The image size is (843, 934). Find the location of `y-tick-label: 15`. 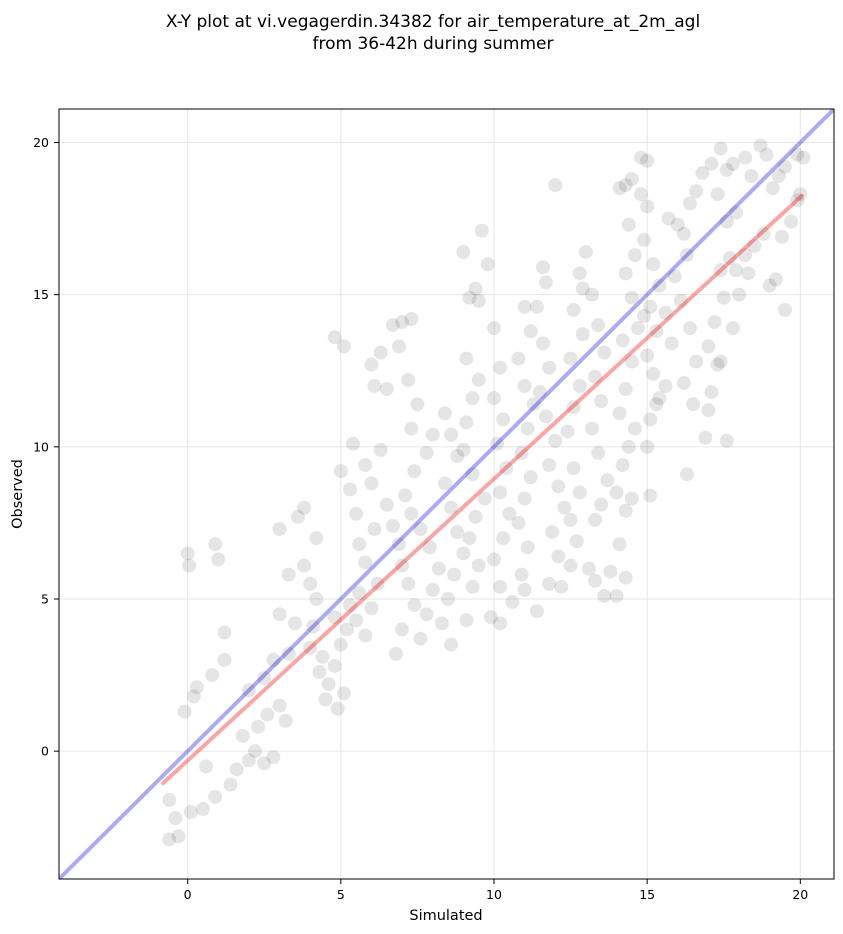

y-tick-label: 15 is located at coordinates (41, 294).